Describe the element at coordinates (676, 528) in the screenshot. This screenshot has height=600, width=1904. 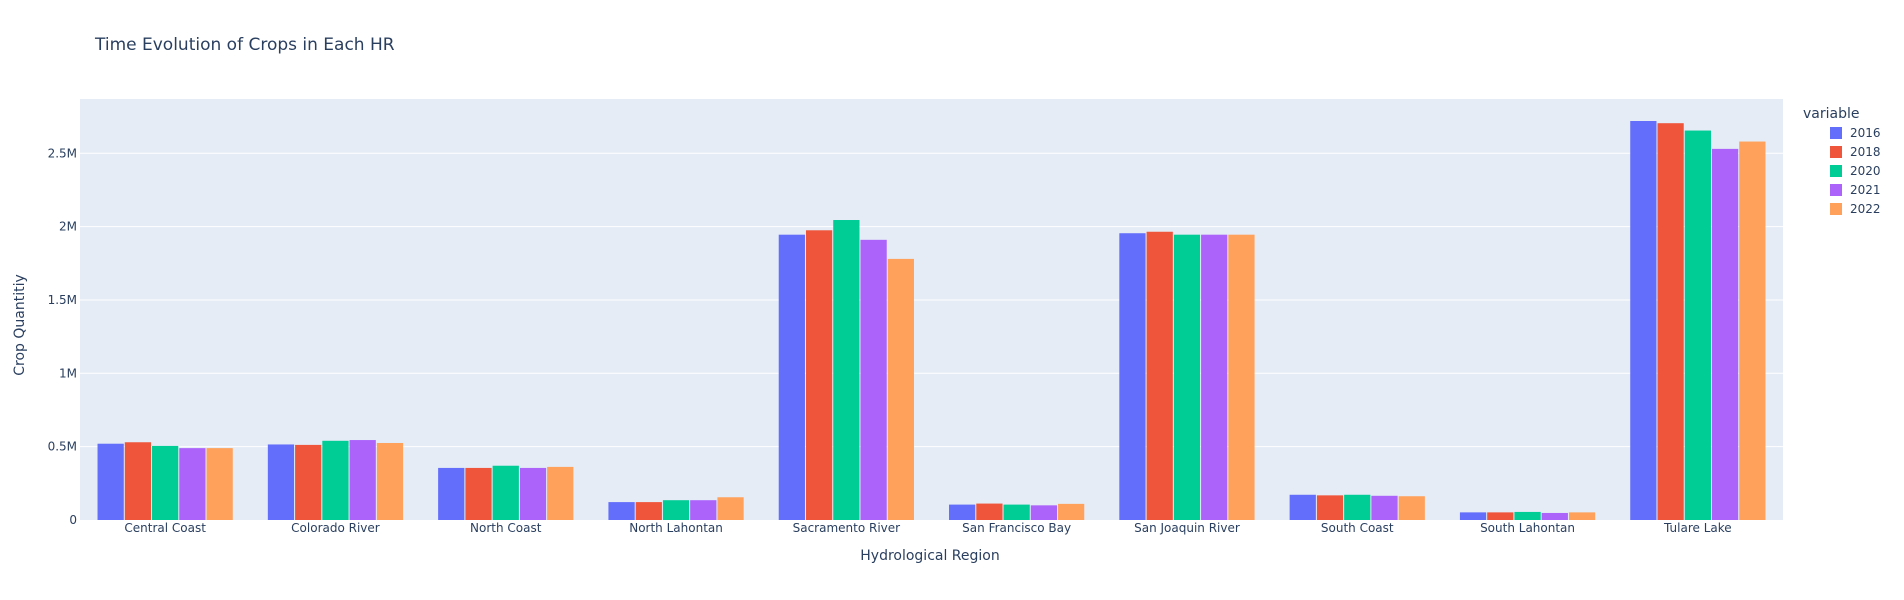
I see `x-tick-label: North Lahontan` at that location.